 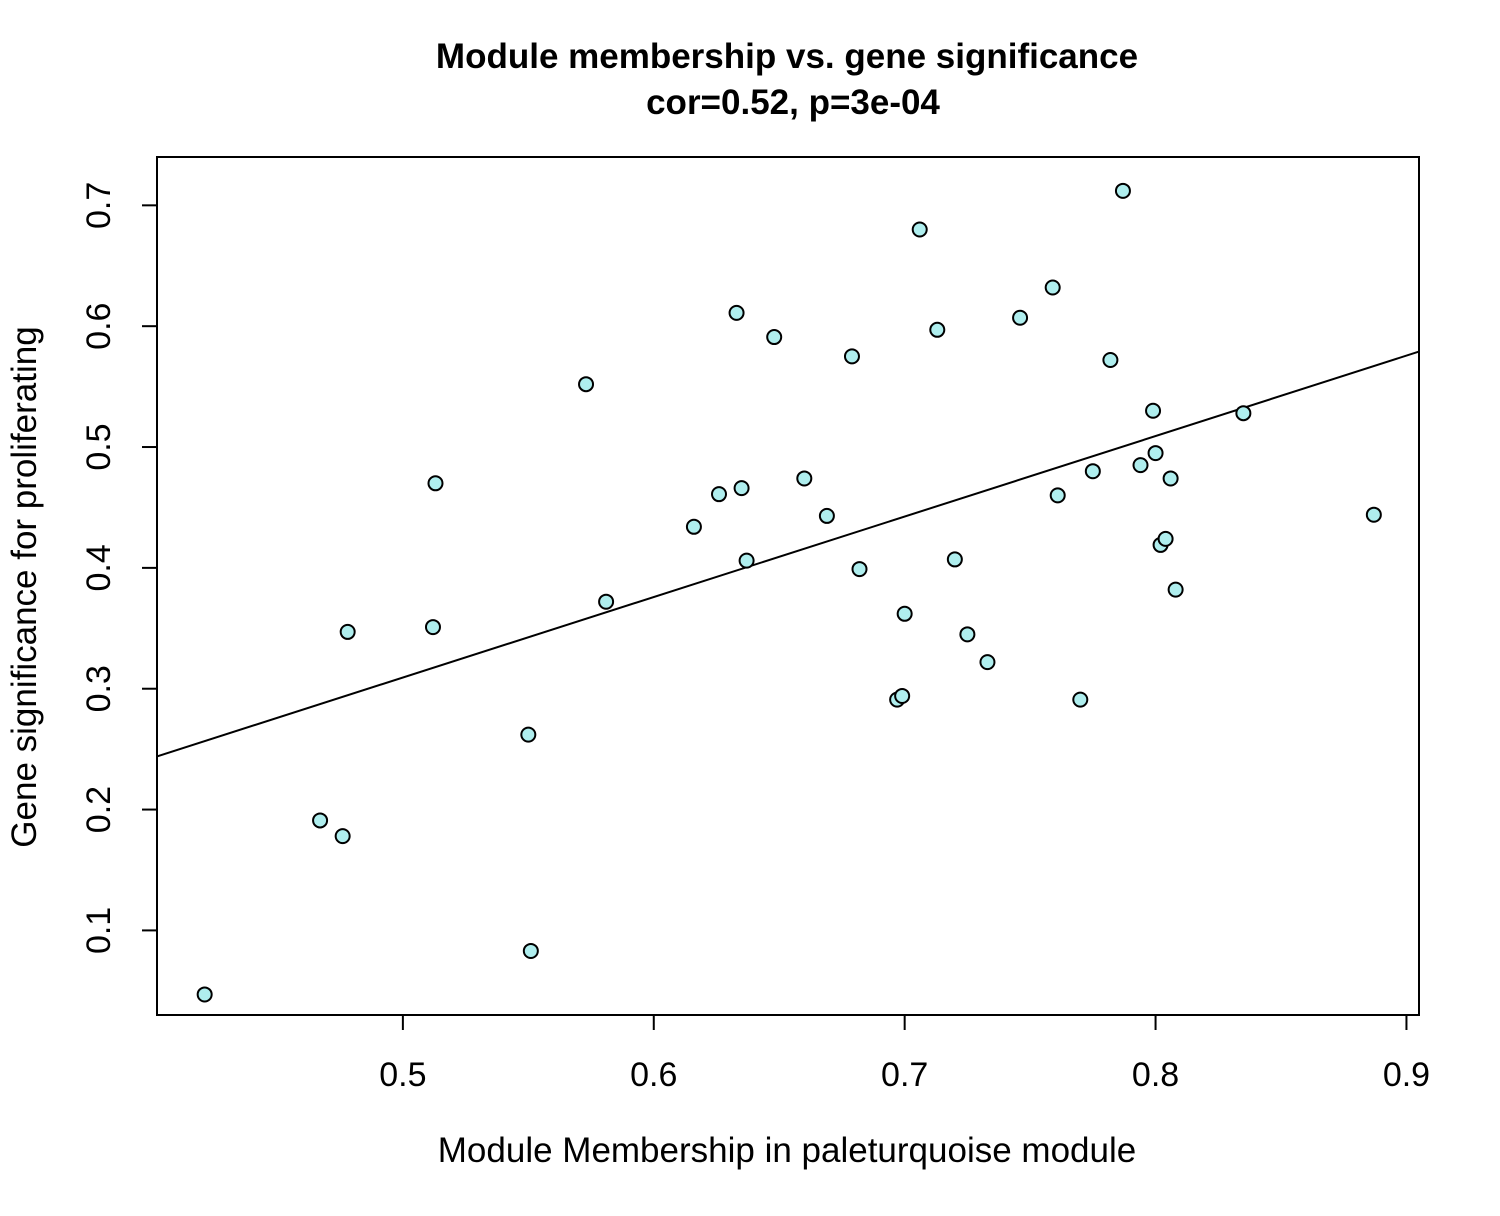 I want to click on x-axis: 0.5 0.6 0.7 0.8 0.9, so click(x=904, y=1054).